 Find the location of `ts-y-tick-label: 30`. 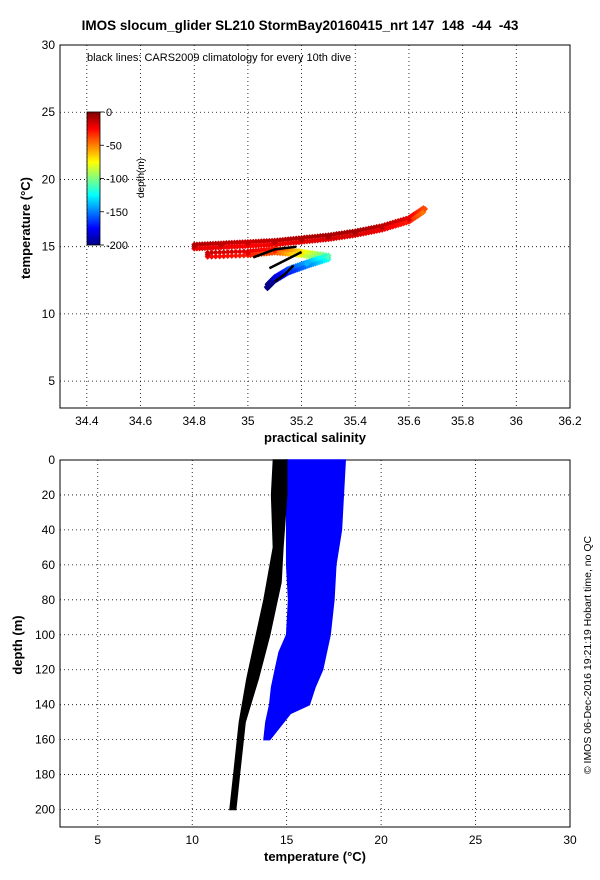

ts-y-tick-label: 30 is located at coordinates (49, 45).